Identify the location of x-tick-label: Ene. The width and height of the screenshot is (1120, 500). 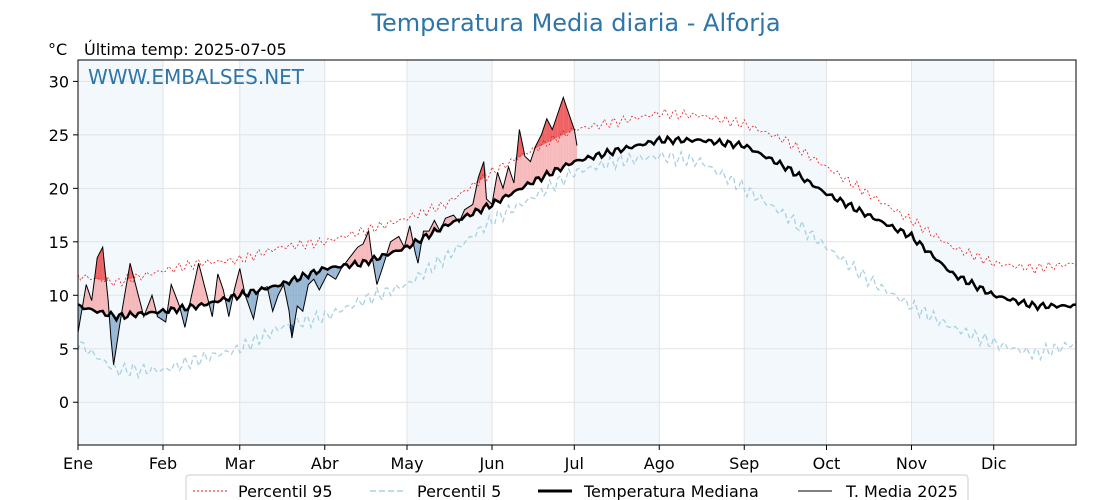
(78, 463).